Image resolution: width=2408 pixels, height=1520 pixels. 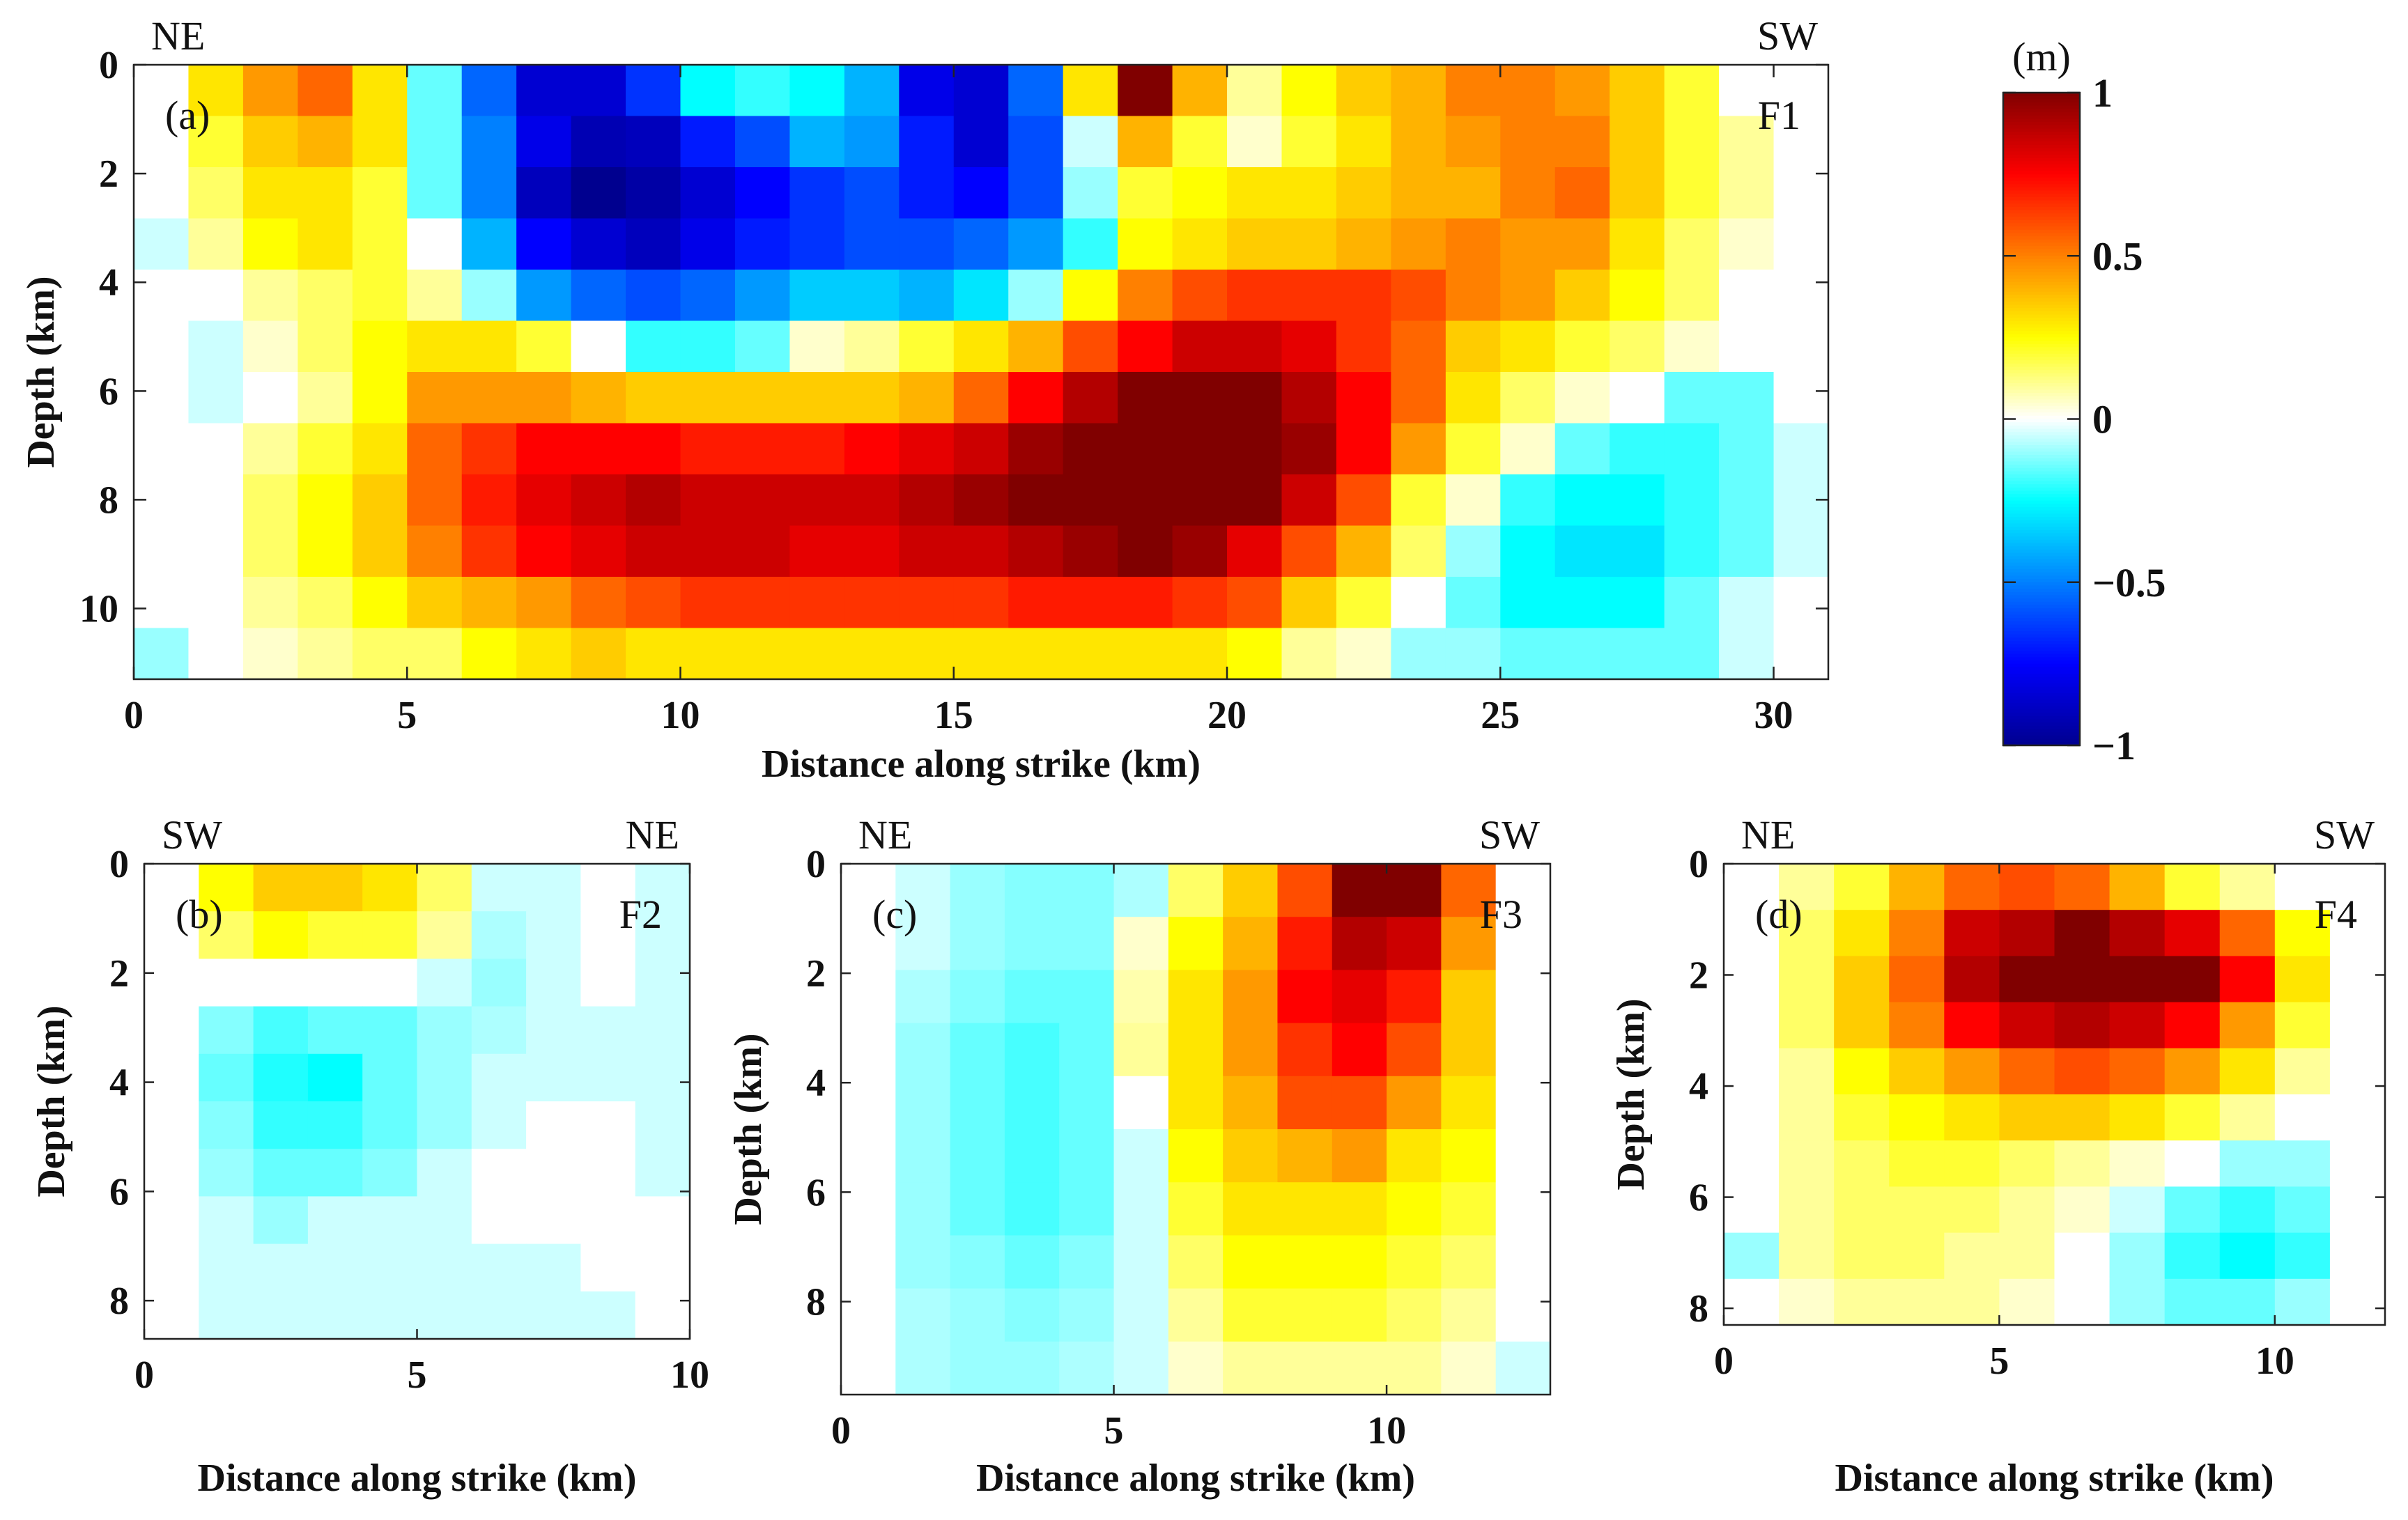 What do you see at coordinates (1768, 835) in the screenshot?
I see `direction-label-left: NE` at bounding box center [1768, 835].